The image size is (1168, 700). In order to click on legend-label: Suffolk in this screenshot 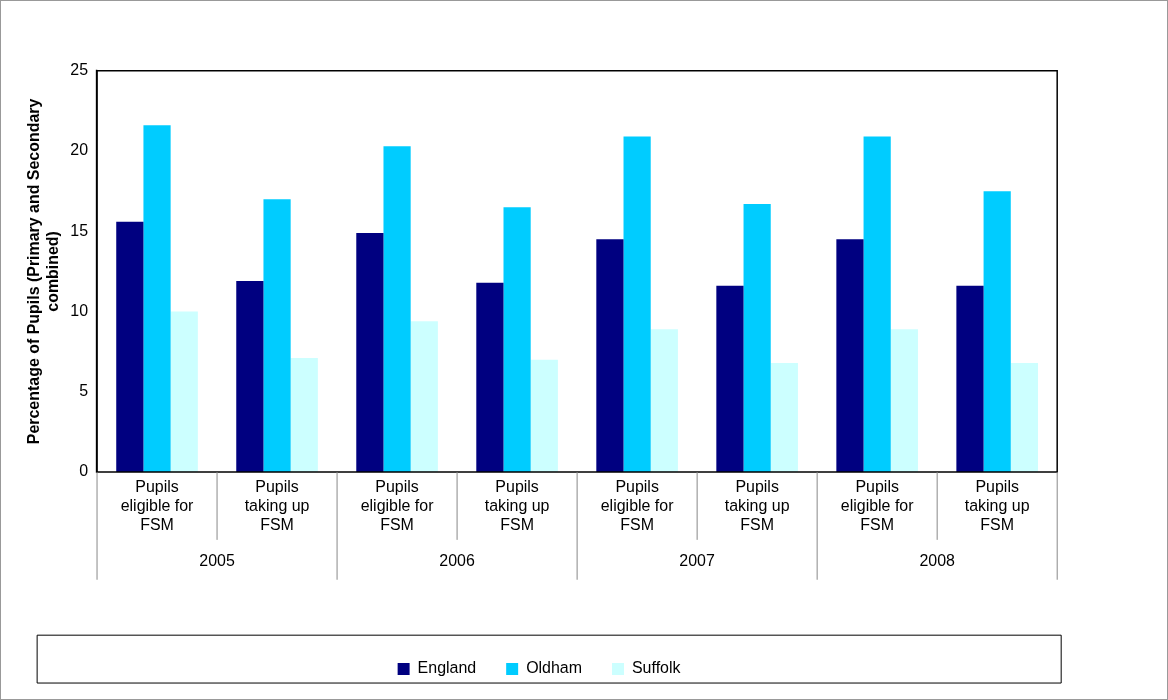, I will do `click(656, 668)`.